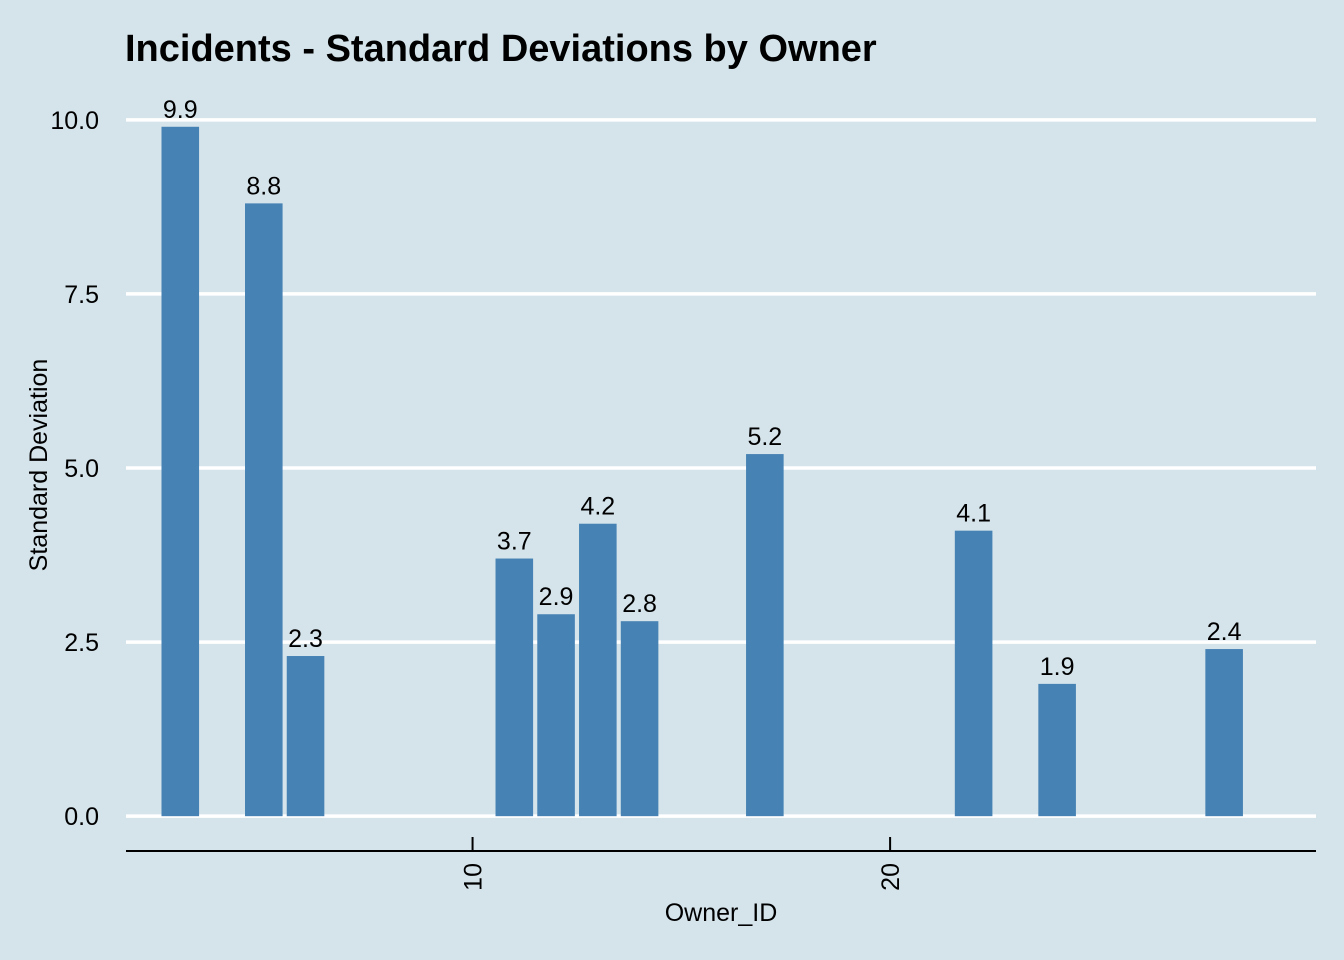 Image resolution: width=1344 pixels, height=960 pixels. Describe the element at coordinates (81, 469) in the screenshot. I see `y-tick-label: 5.0` at that location.